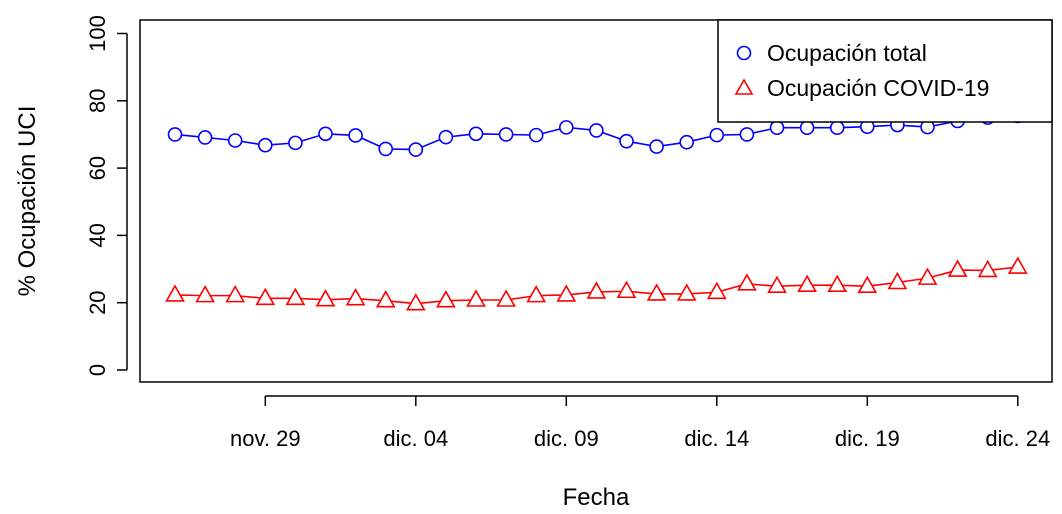 The height and width of the screenshot is (514, 1062). Describe the element at coordinates (27, 201) in the screenshot. I see `y-axis-title: % Ocupación UCI` at that location.